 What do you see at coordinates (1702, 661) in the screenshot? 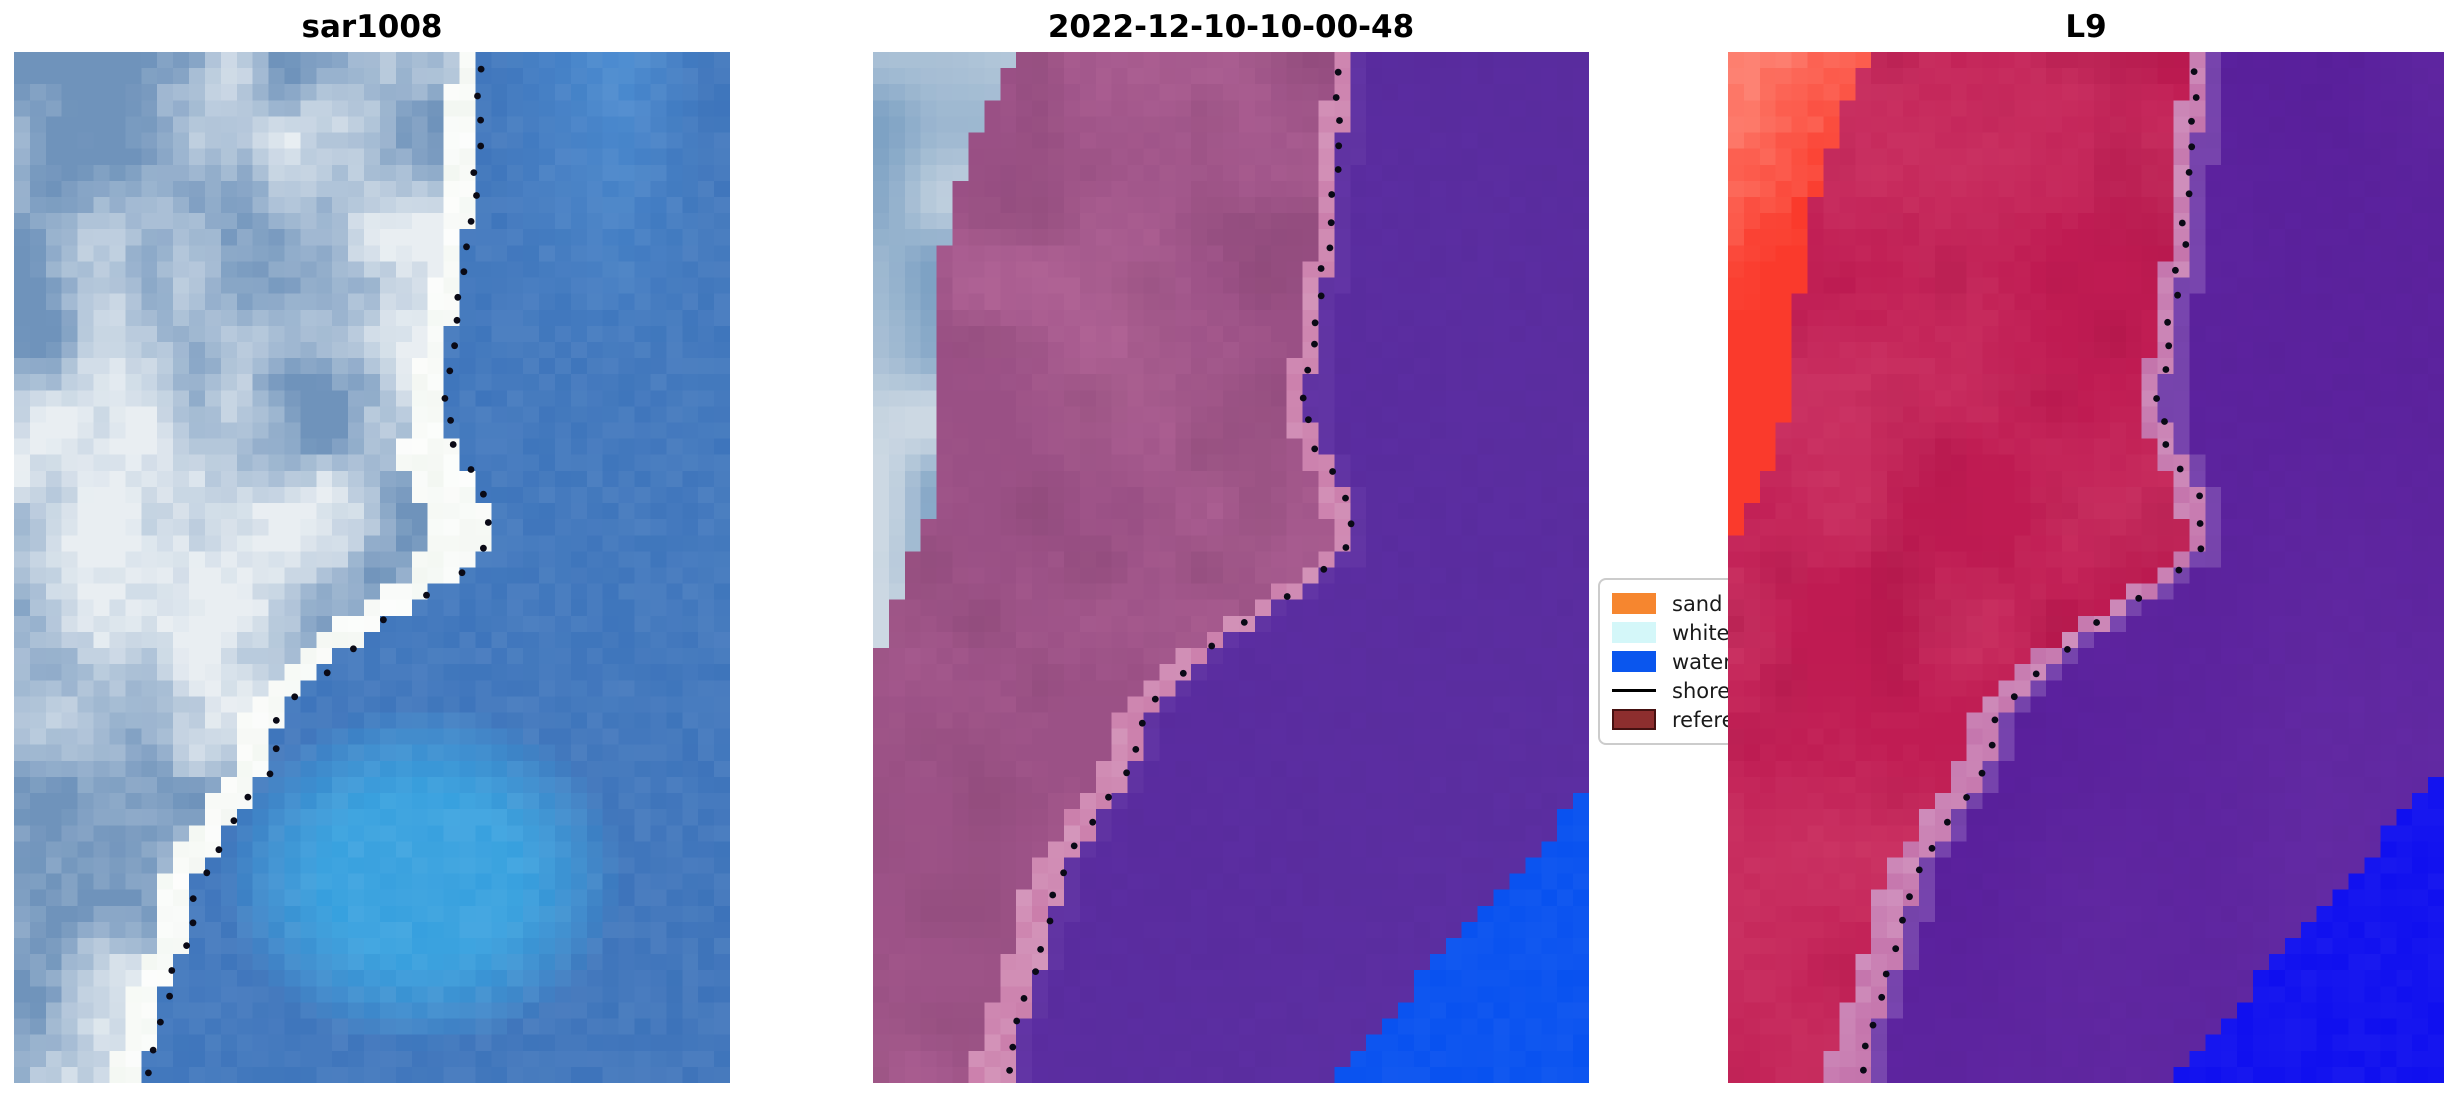
I see `legend-label-water: water` at bounding box center [1702, 661].